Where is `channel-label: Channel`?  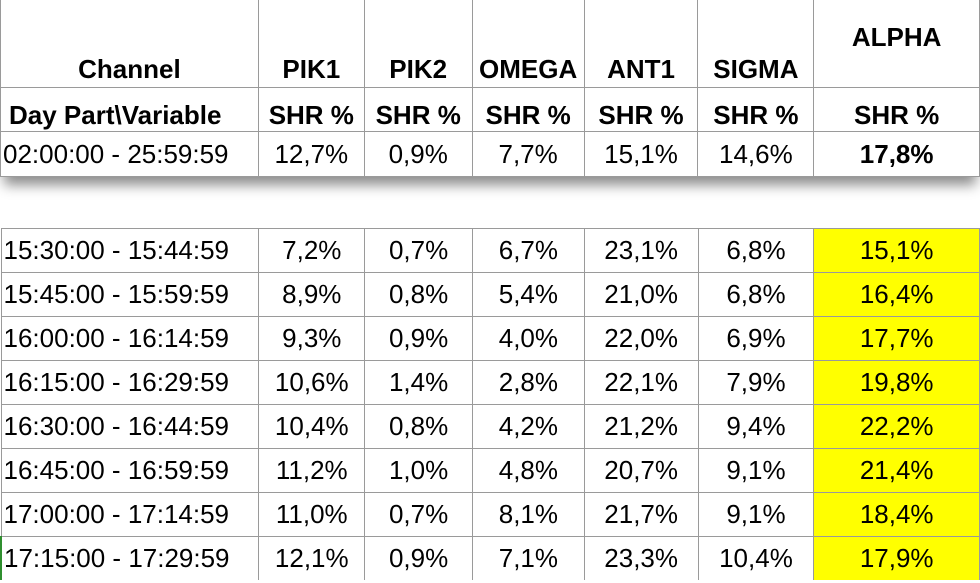
channel-label: Channel is located at coordinates (129, 44).